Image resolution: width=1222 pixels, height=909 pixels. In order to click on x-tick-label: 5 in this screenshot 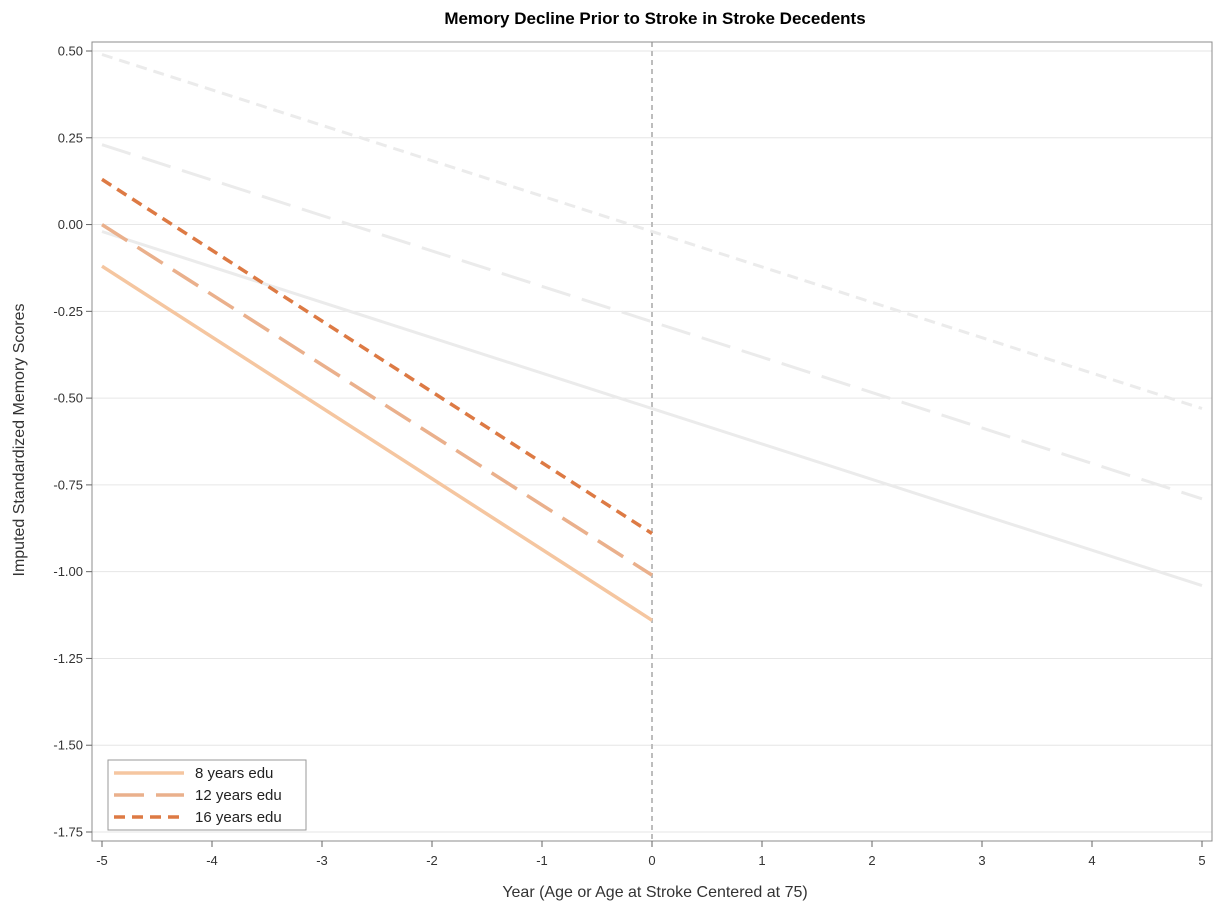, I will do `click(1201, 860)`.